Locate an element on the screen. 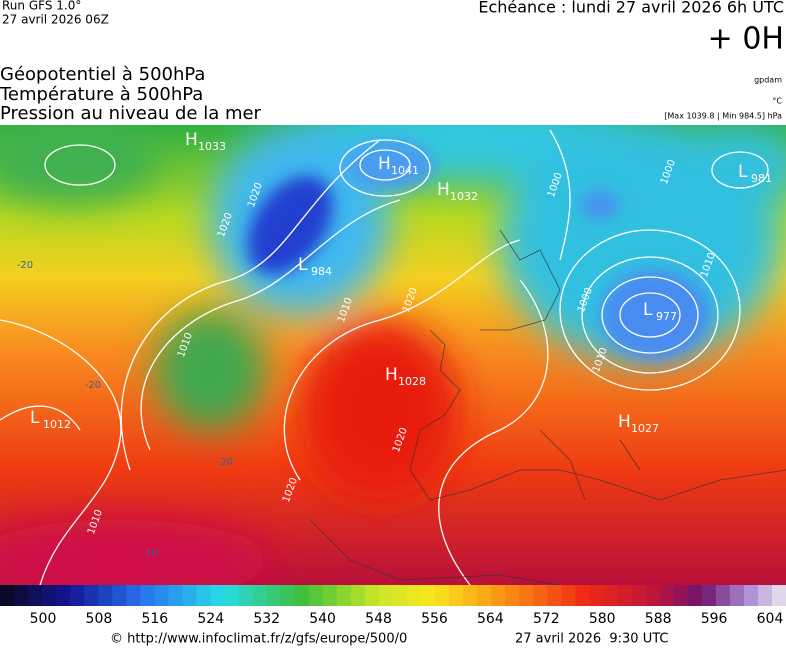 This screenshot has width=786, height=648. colorbar-label: 532 is located at coordinates (266, 619).